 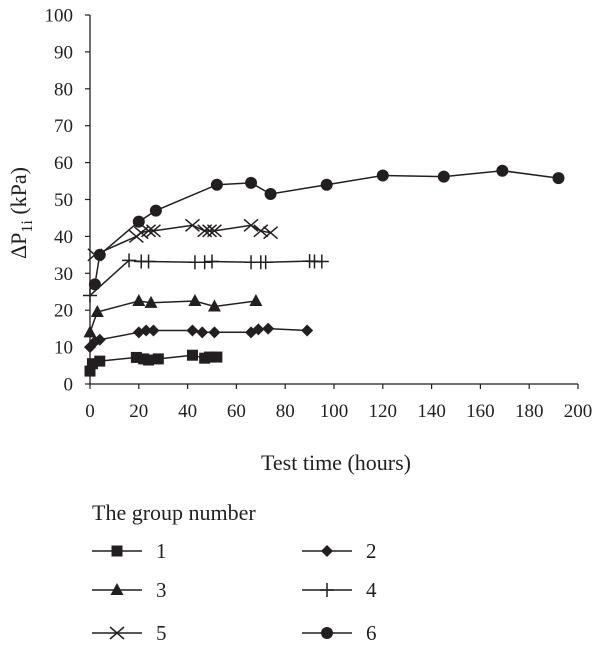 I want to click on legend-label-5: 5, so click(x=161, y=633).